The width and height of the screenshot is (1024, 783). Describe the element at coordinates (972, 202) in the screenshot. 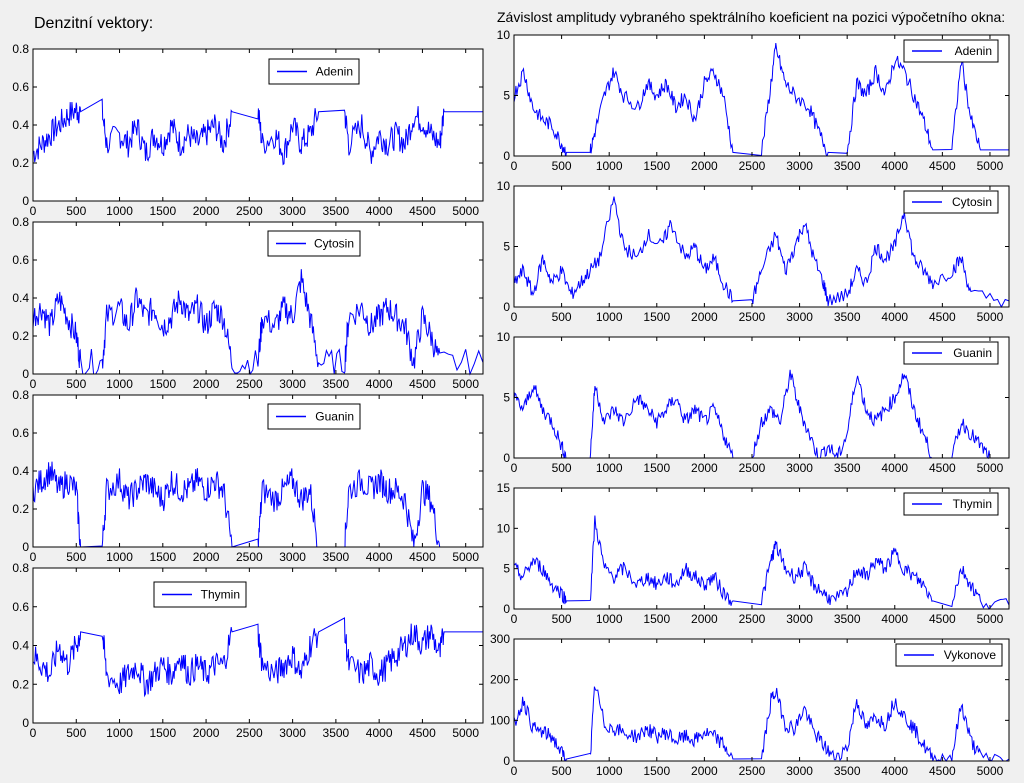

I see `legend-label: Cytosin` at that location.